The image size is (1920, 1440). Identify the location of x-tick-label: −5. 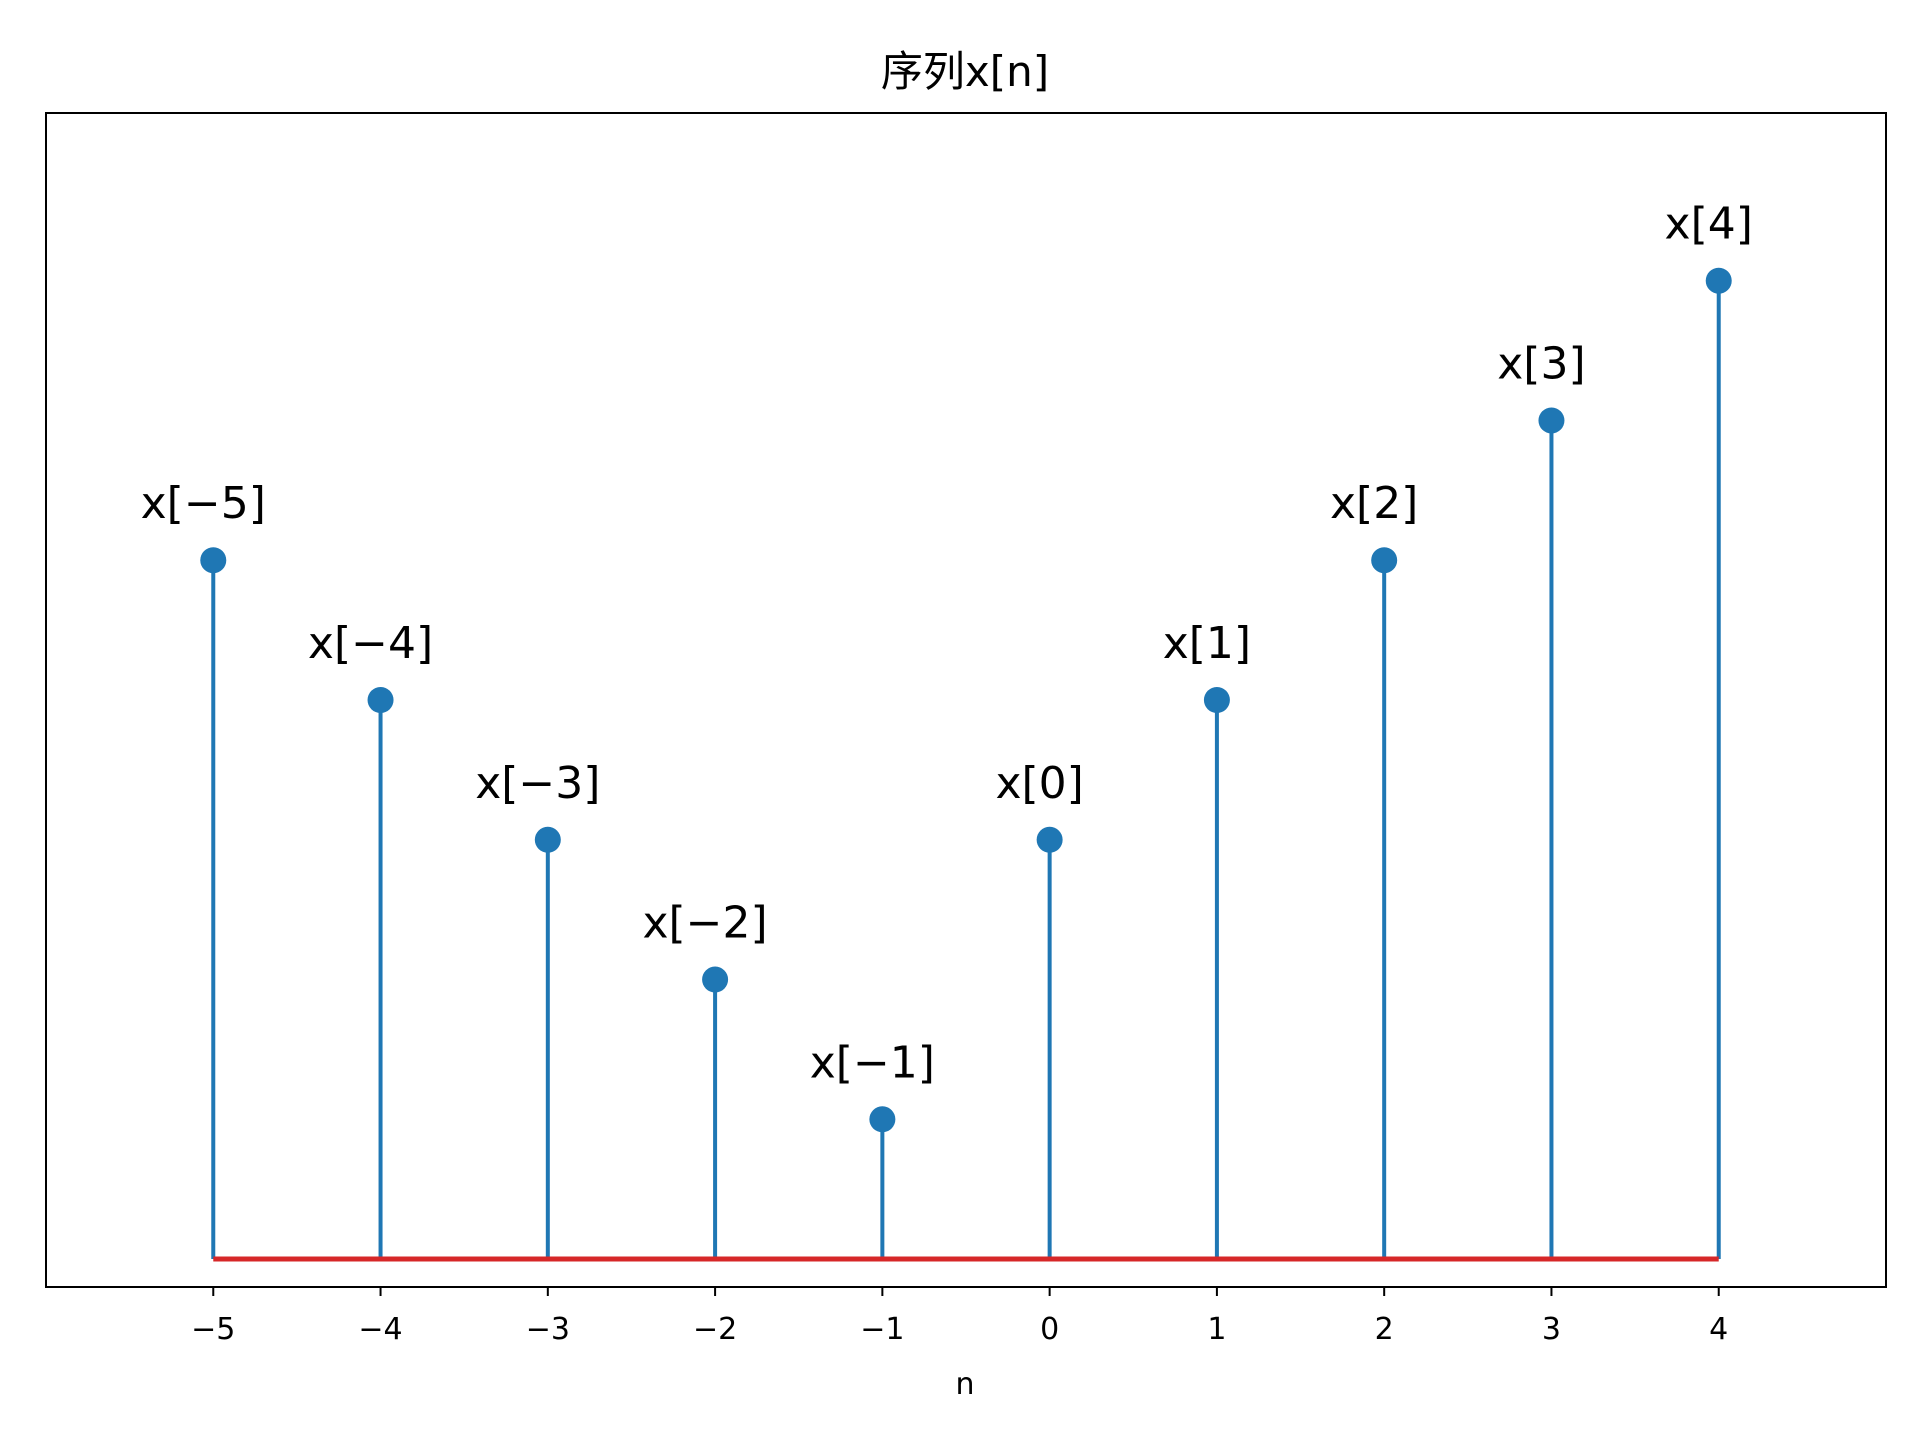
(213, 1329).